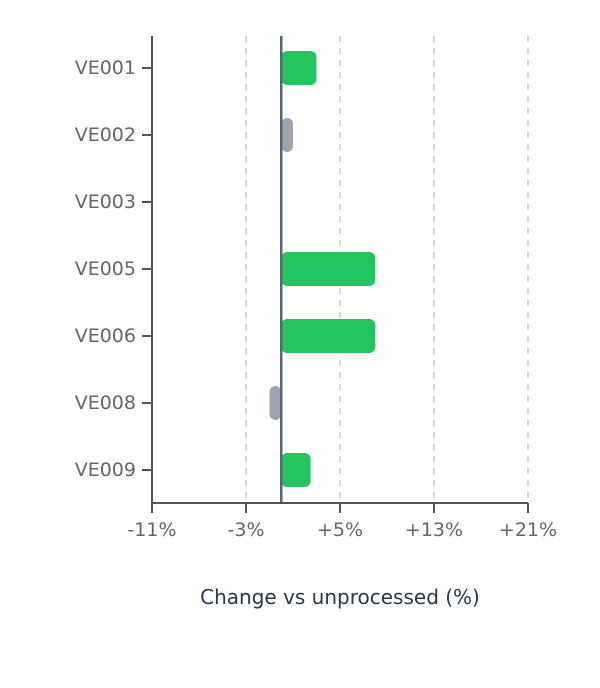  I want to click on x-axis-labels: -11% -3% +5% +13% +21%, so click(342, 530).